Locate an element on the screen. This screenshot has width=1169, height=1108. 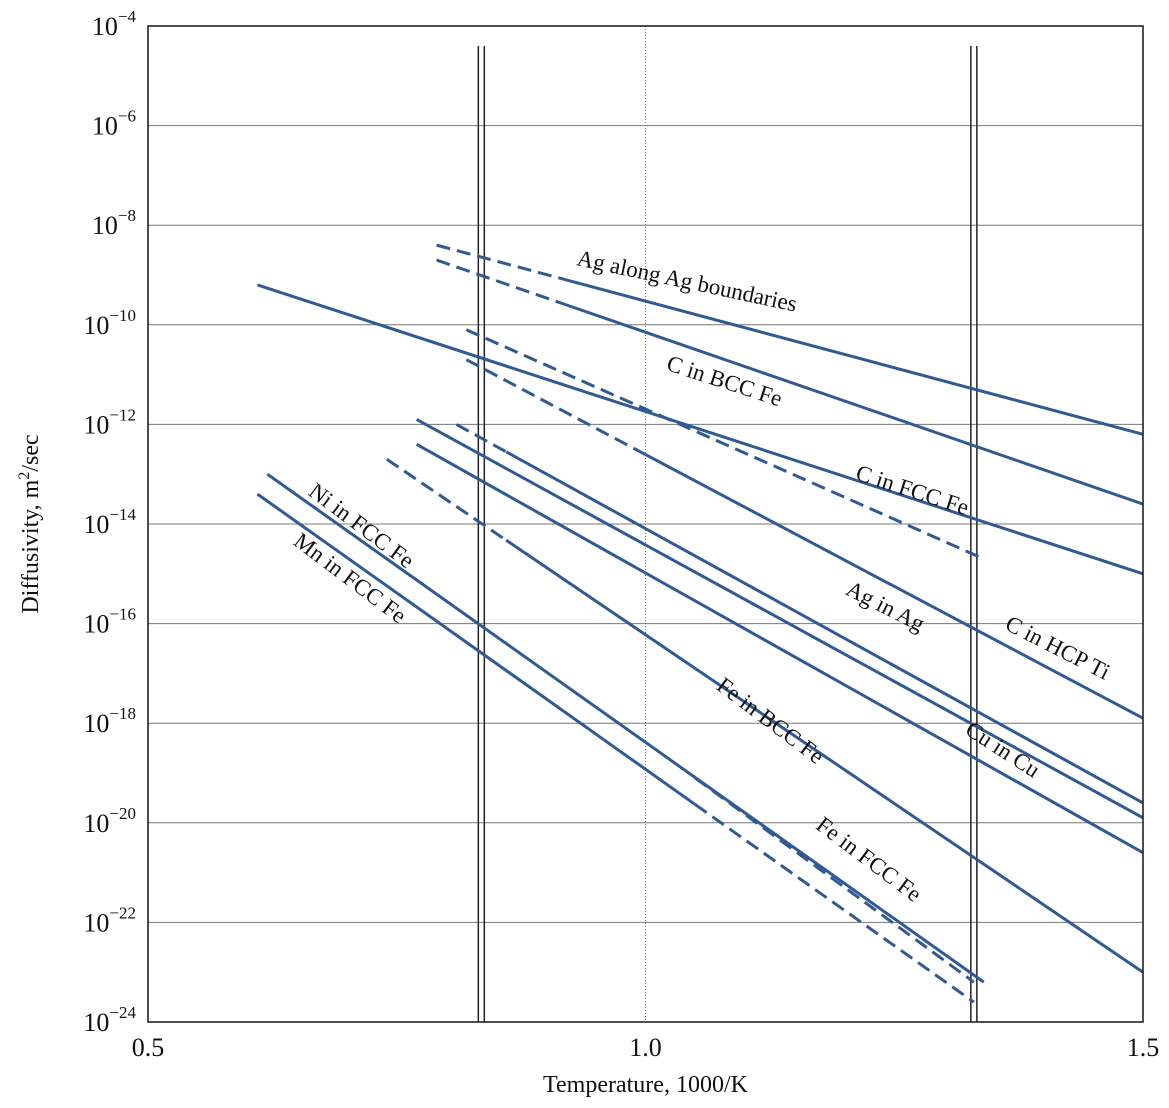
y-tick-label: 10⁻¹⁸ is located at coordinates (109, 721).